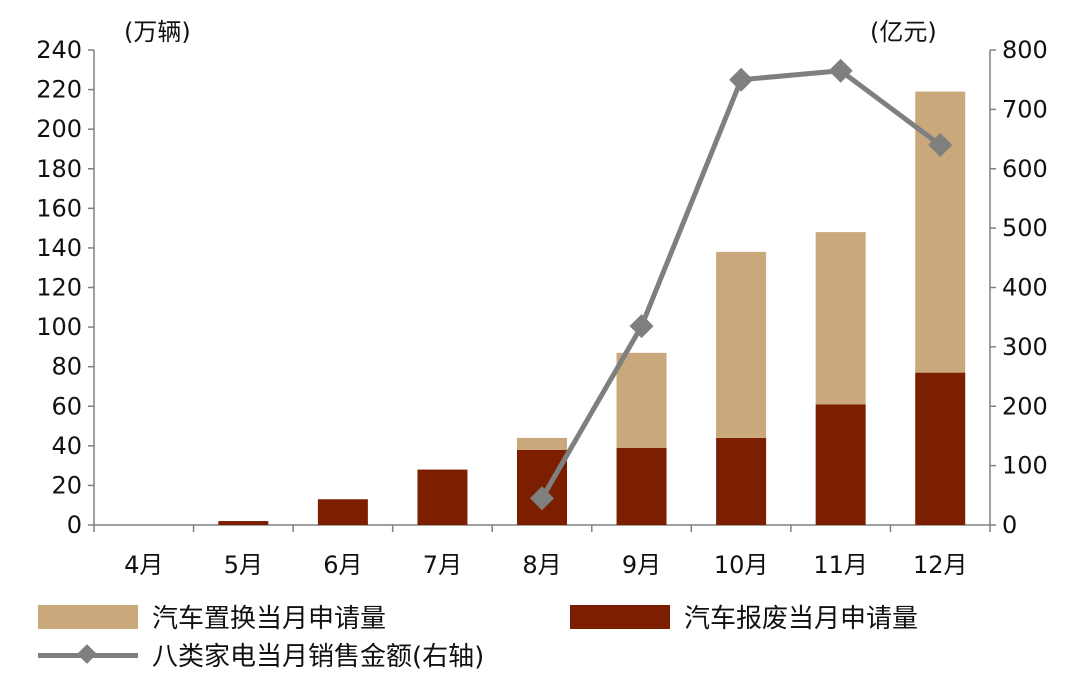 The width and height of the screenshot is (1080, 678). What do you see at coordinates (1025, 288) in the screenshot?
I see `right-tick-label: 400` at bounding box center [1025, 288].